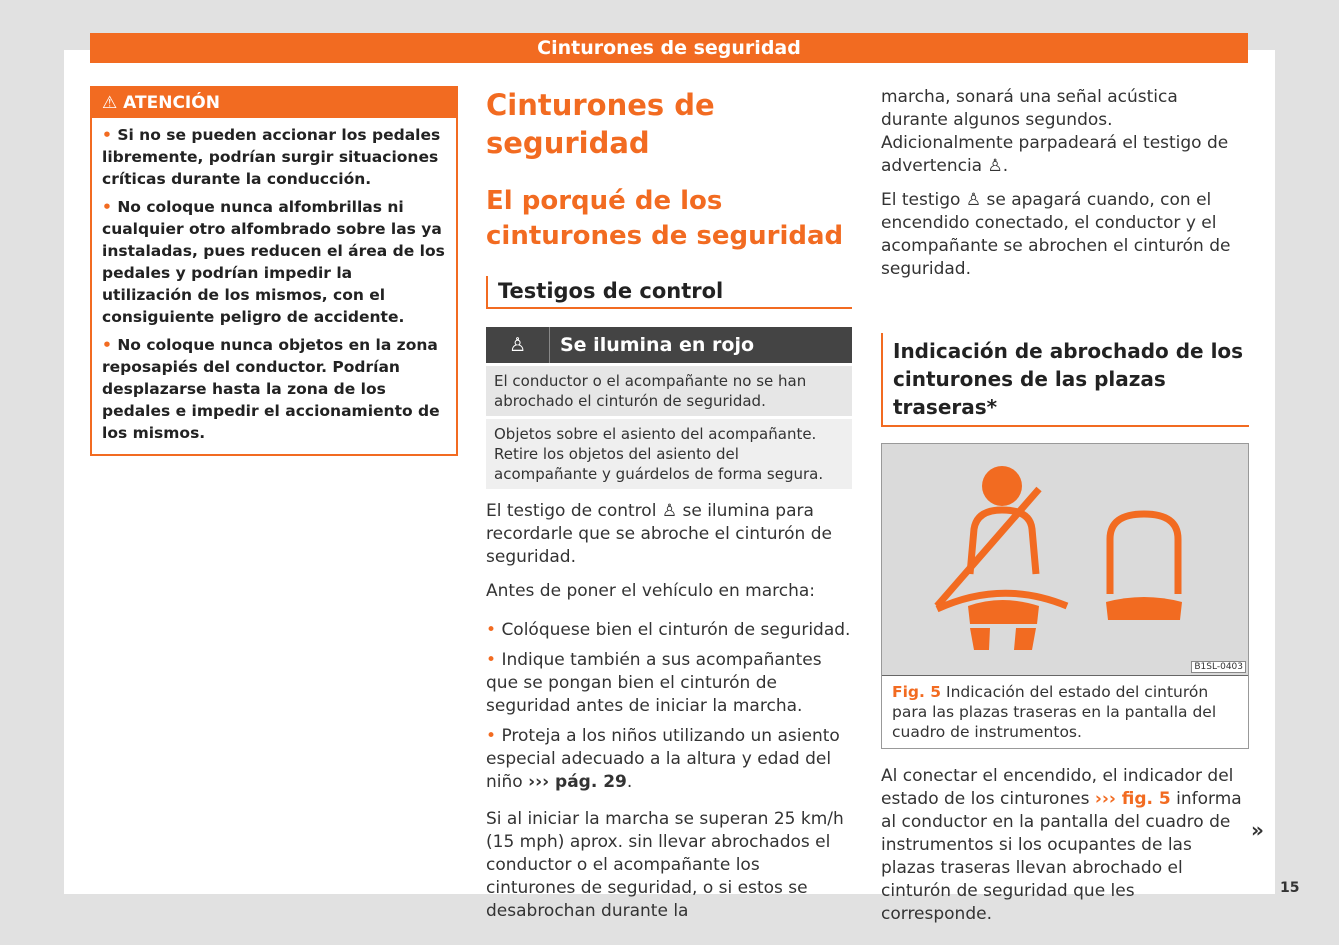 The image size is (1339, 945). Describe the element at coordinates (577, 782) in the screenshot. I see `page-link: ››› pág. 29` at that location.